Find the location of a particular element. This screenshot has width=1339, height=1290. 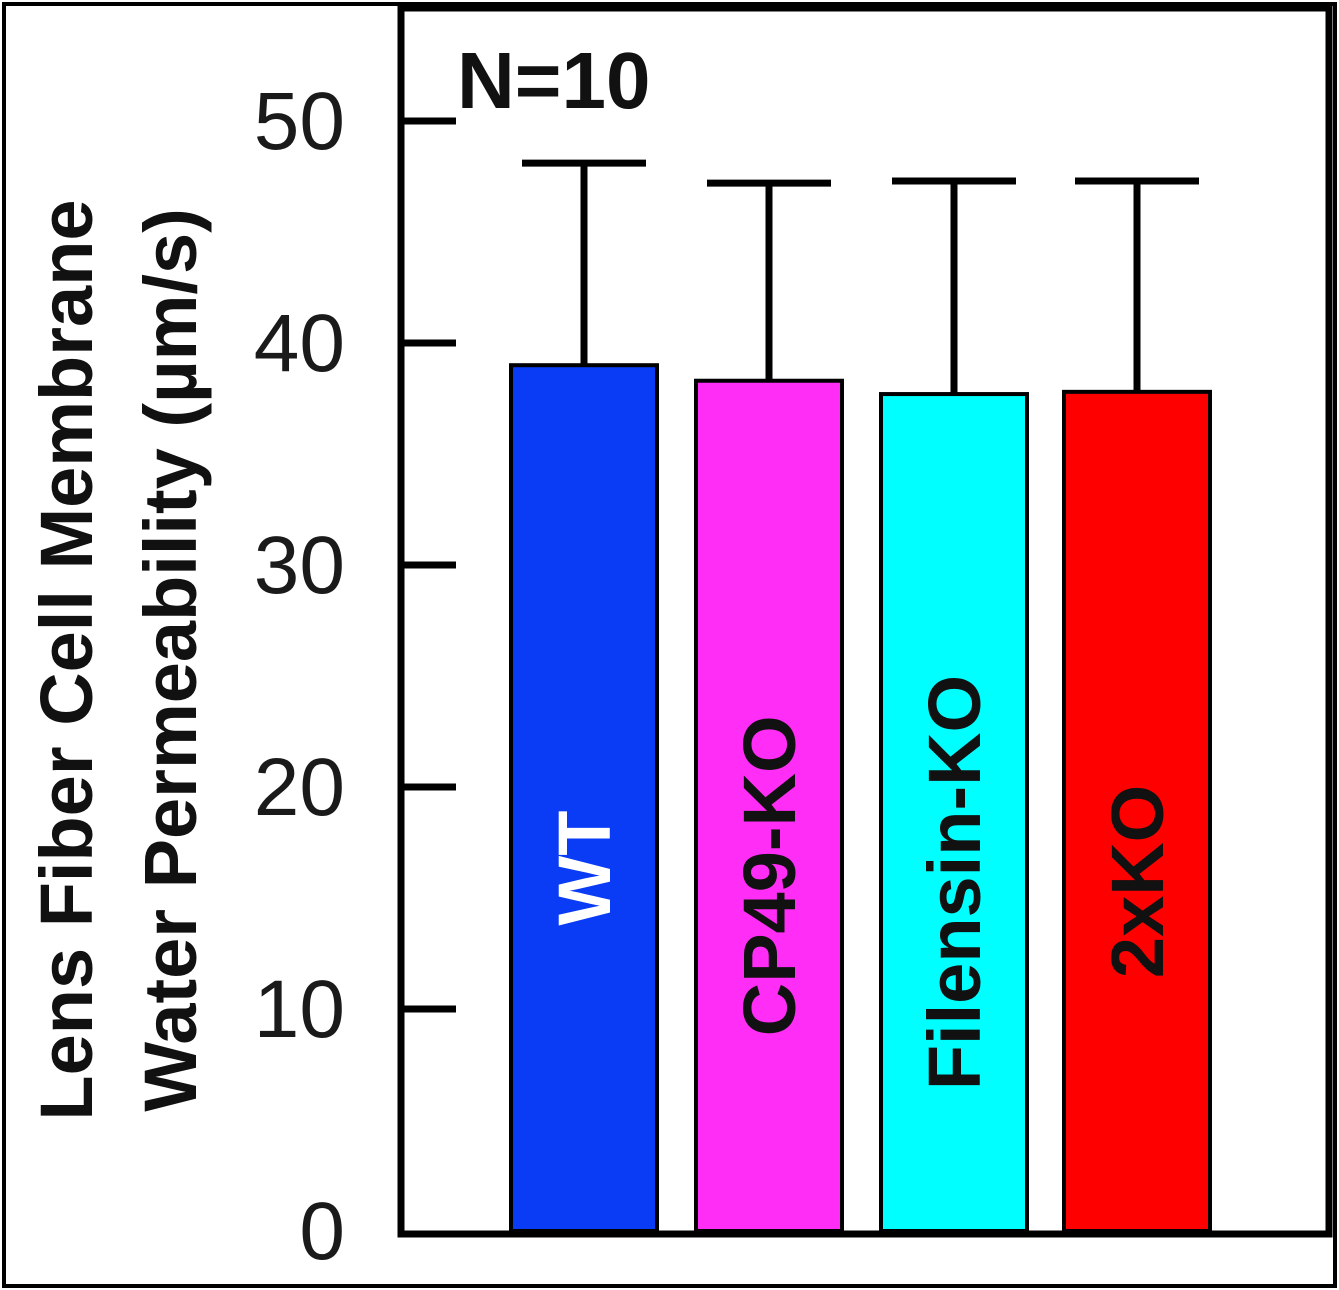

bar-filensin-ko is located at coordinates (954, 812).